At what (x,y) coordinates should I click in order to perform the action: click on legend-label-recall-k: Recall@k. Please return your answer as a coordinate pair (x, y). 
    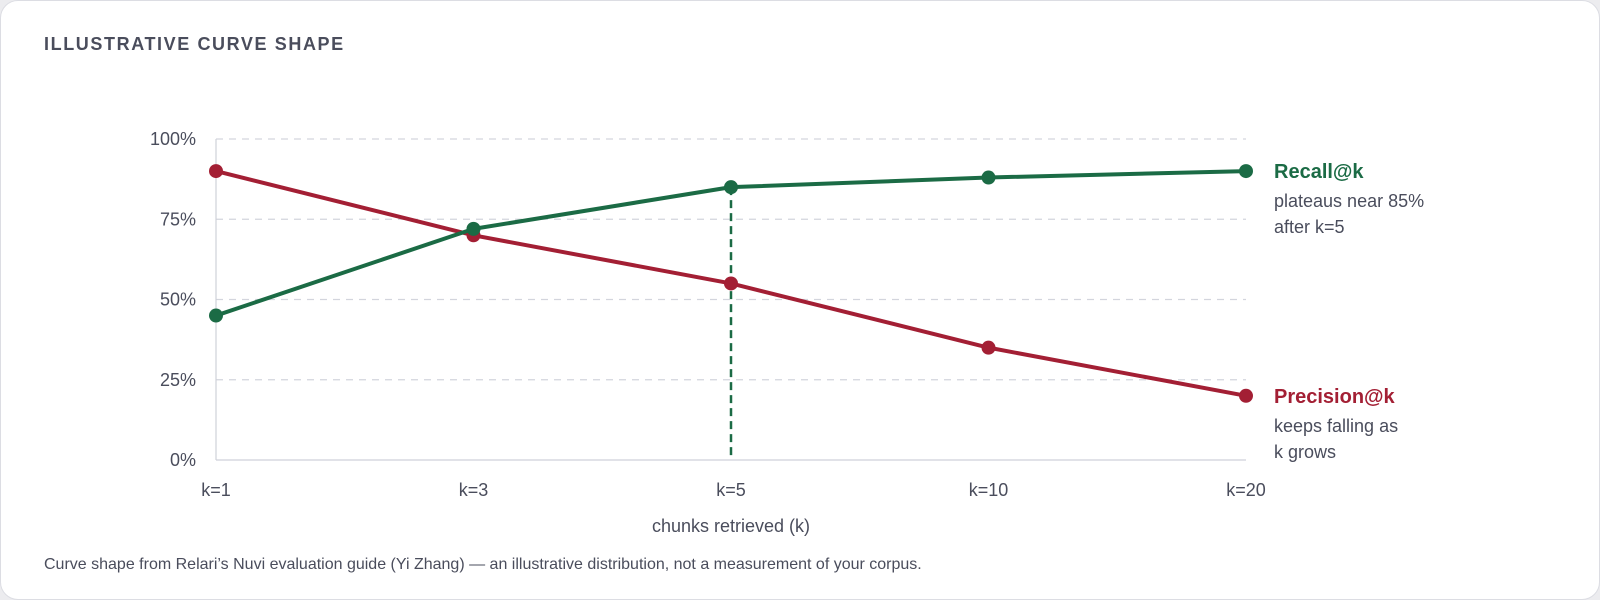
    Looking at the image, I should click on (1319, 172).